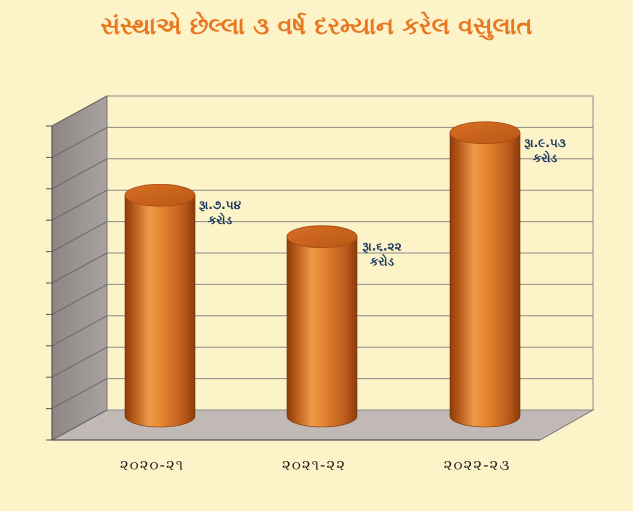  I want to click on bar-value-label: રૂા.૭.૫૪ કરોડ, so click(220, 212).